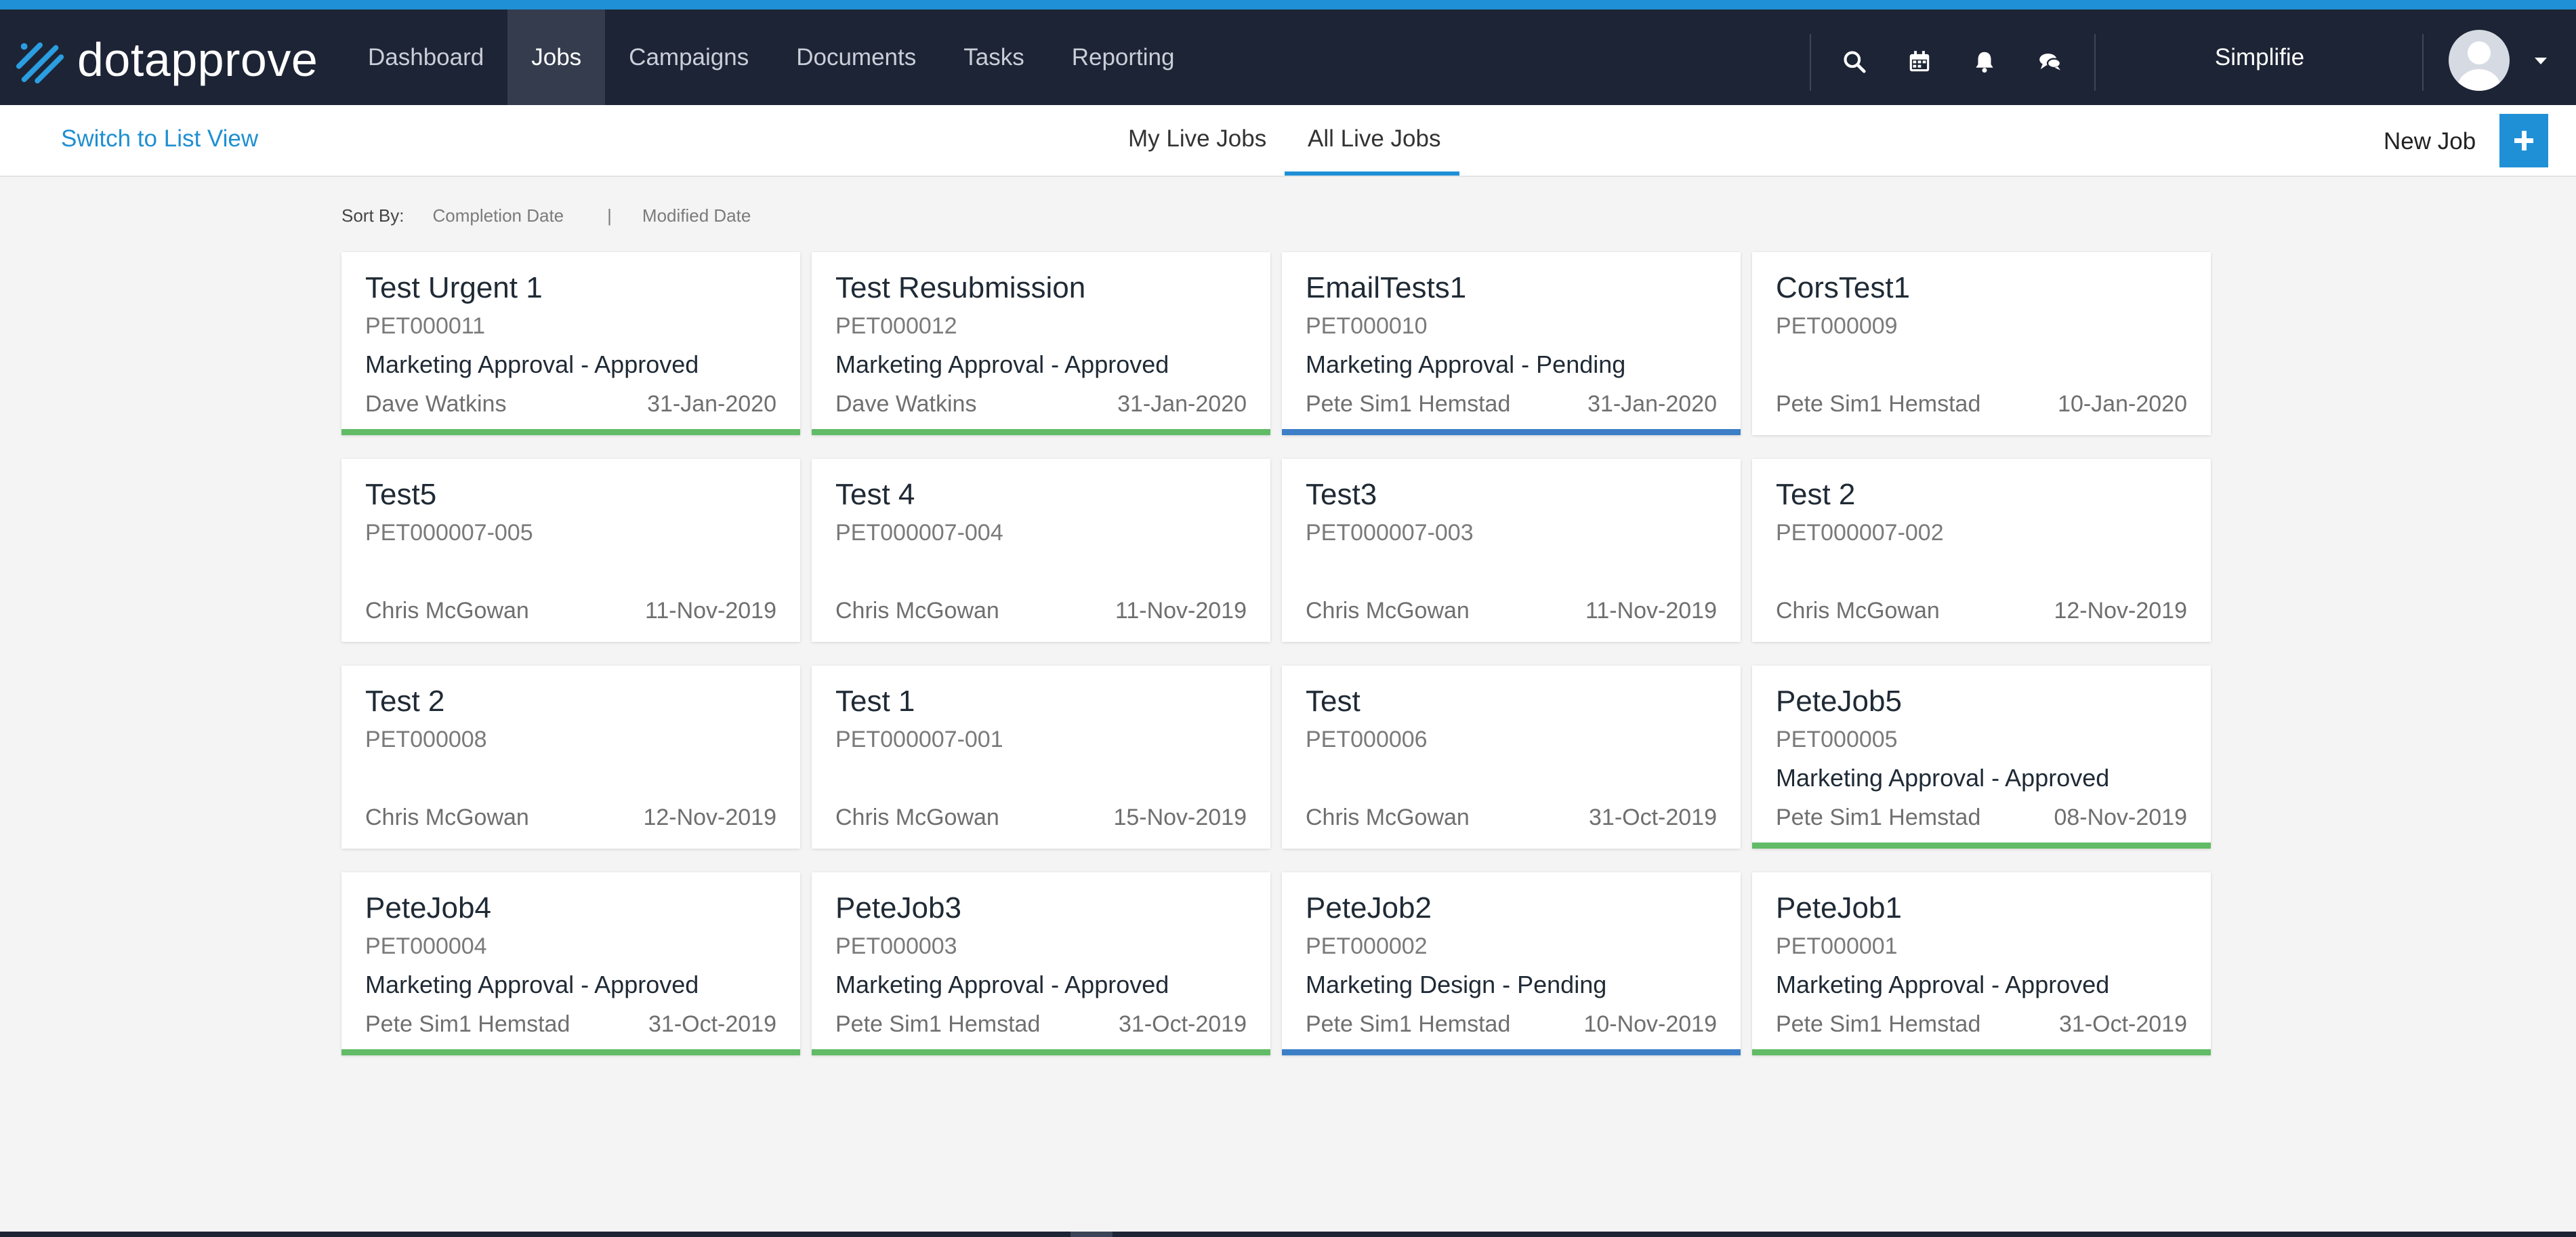  I want to click on job-card: Test PET000006 Chris McGowan 31-Oct-2019, so click(1511, 757).